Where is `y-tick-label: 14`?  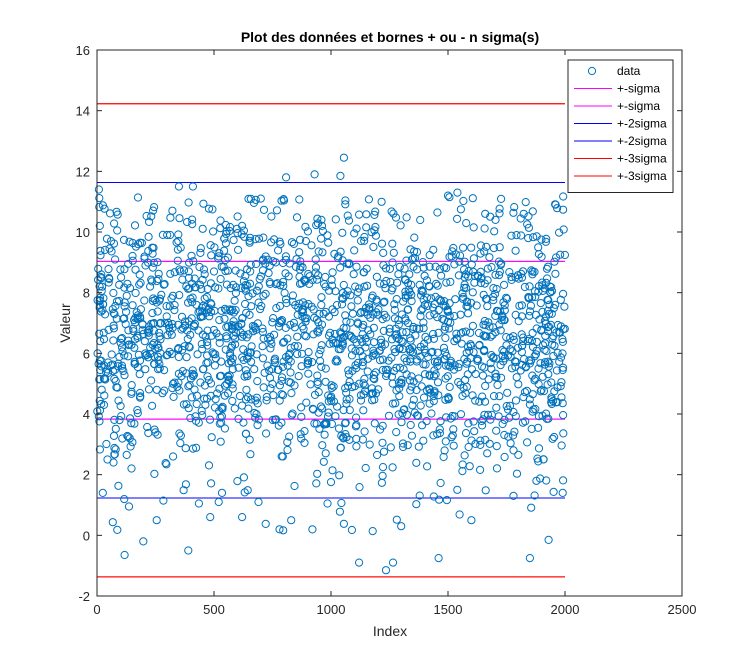 y-tick-label: 14 is located at coordinates (83, 111).